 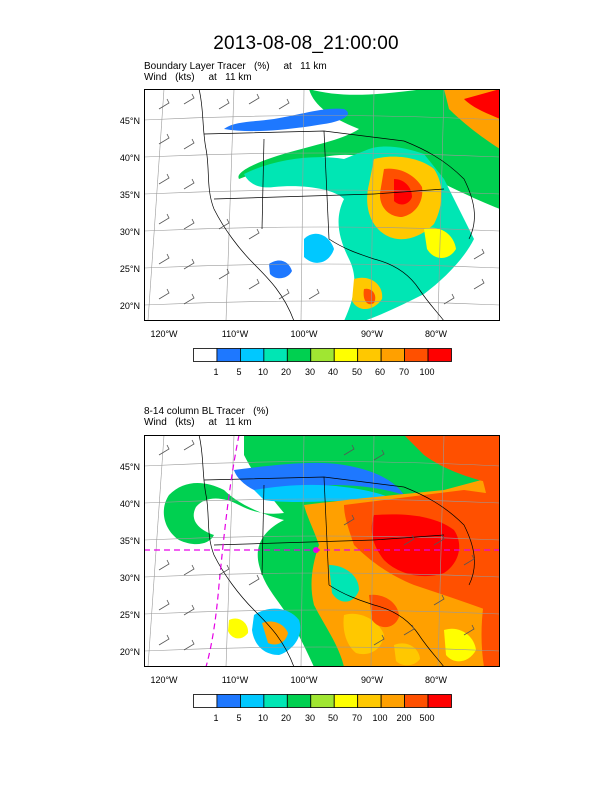 I want to click on bottom-panel-title-line1: 8-14 column BL Tracer (%), so click(x=206, y=411).